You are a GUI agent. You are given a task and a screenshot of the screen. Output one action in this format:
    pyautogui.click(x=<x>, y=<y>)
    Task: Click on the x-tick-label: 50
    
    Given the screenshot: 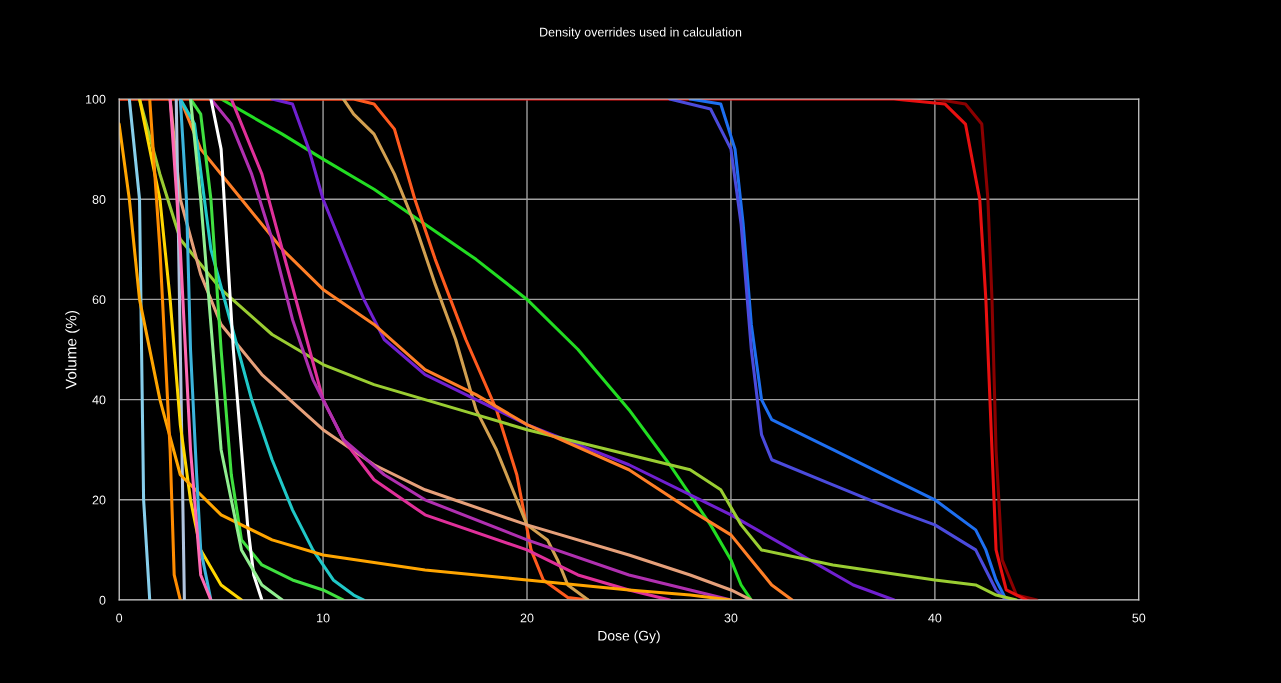 What is the action you would take?
    pyautogui.click(x=1139, y=618)
    